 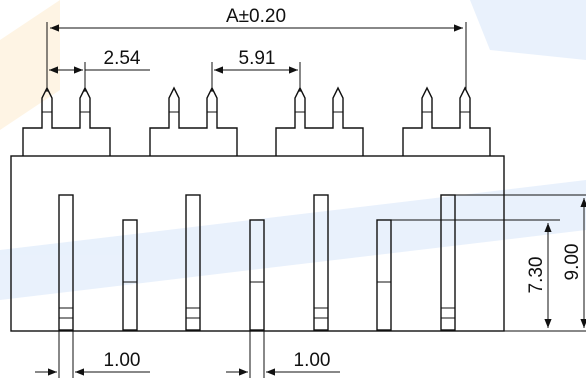 What do you see at coordinates (488, 263) in the screenshot?
I see `height-dimensions: 7.30 9.00` at bounding box center [488, 263].